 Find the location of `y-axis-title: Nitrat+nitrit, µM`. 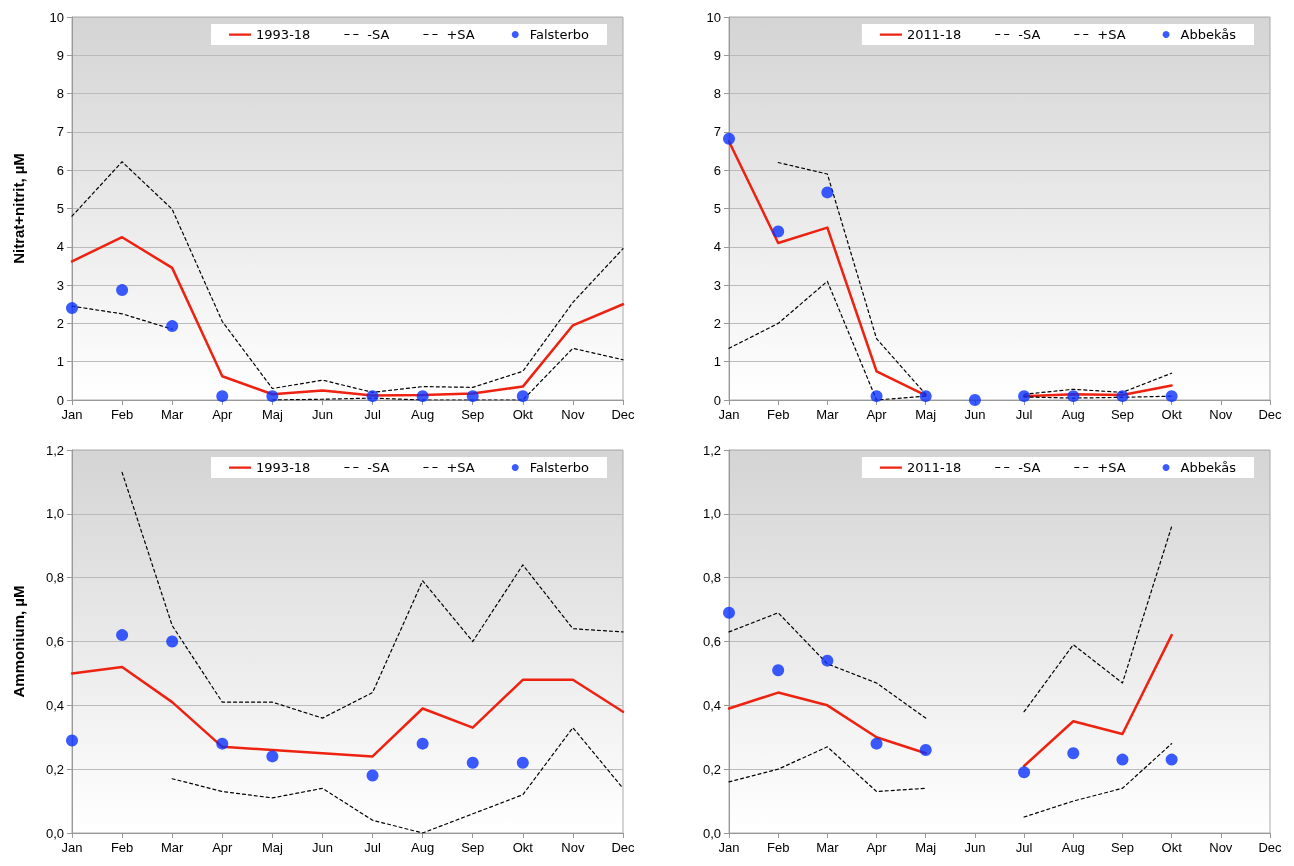

y-axis-title: Nitrat+nitrit, µM is located at coordinates (18, 208).